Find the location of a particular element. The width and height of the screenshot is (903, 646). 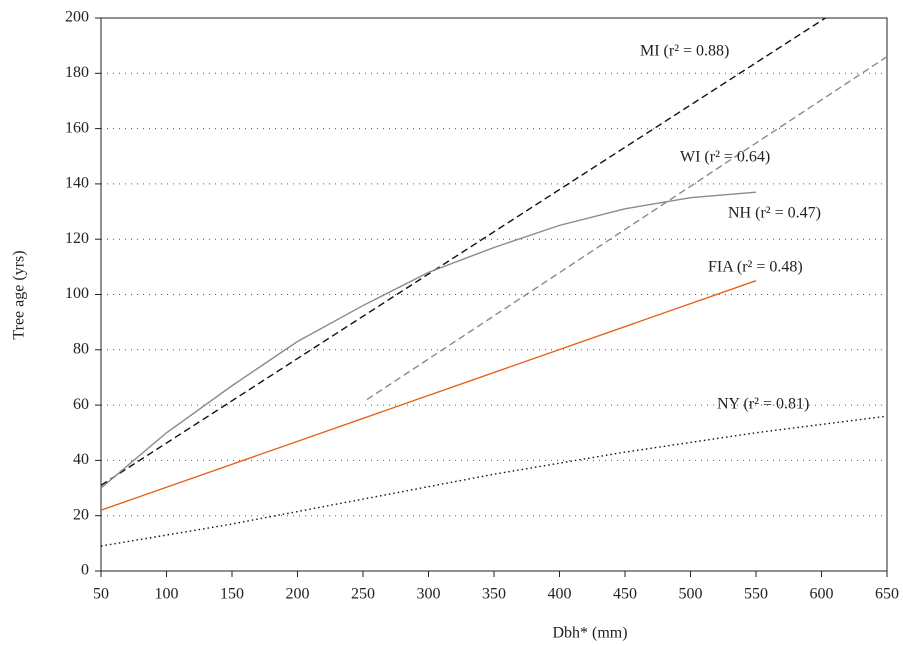

y-tick-label: 40 is located at coordinates (81, 459).